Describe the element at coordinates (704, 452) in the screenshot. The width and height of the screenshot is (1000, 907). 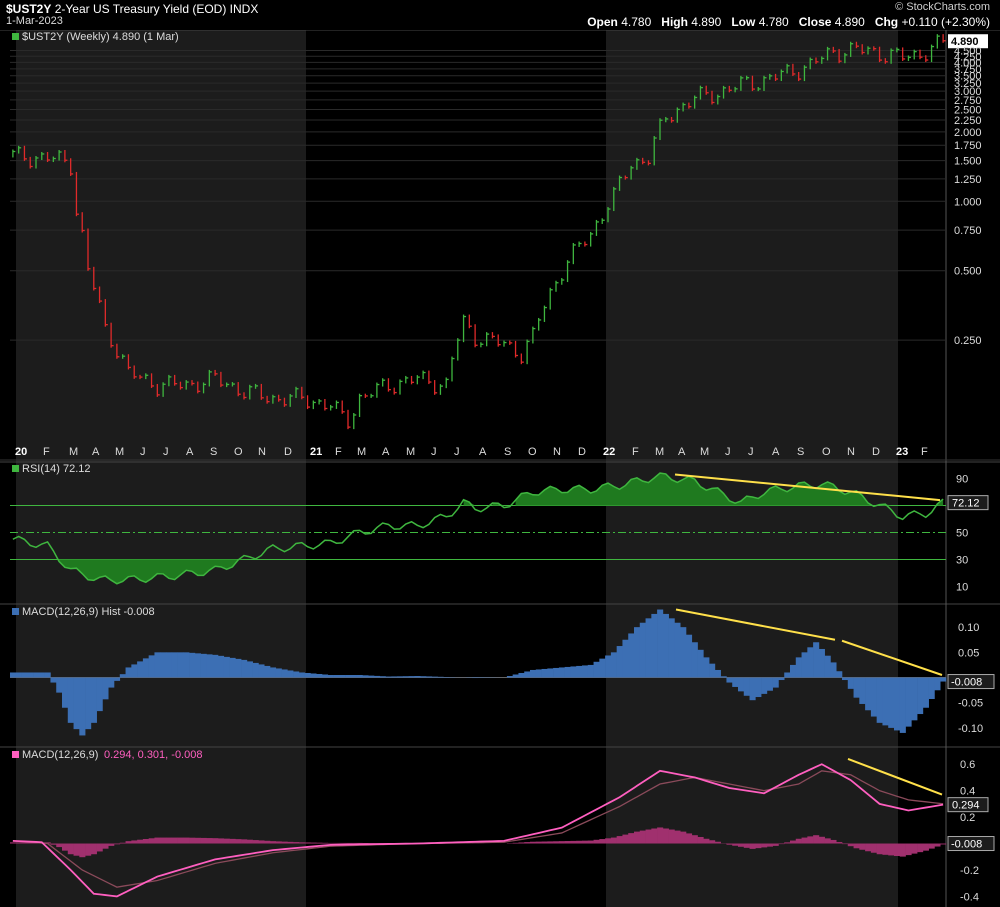
I see `x-tick-label: M` at that location.